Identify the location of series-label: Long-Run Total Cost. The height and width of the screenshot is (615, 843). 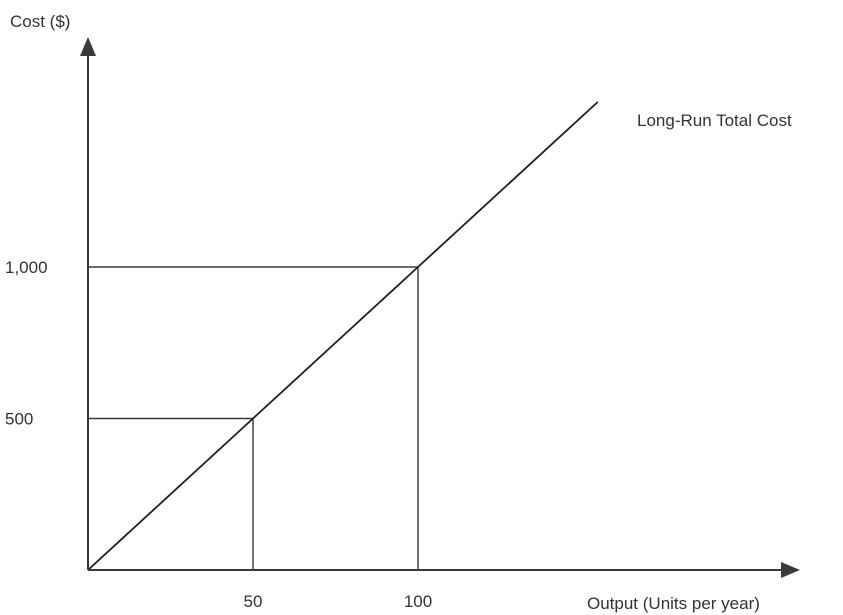
(714, 120).